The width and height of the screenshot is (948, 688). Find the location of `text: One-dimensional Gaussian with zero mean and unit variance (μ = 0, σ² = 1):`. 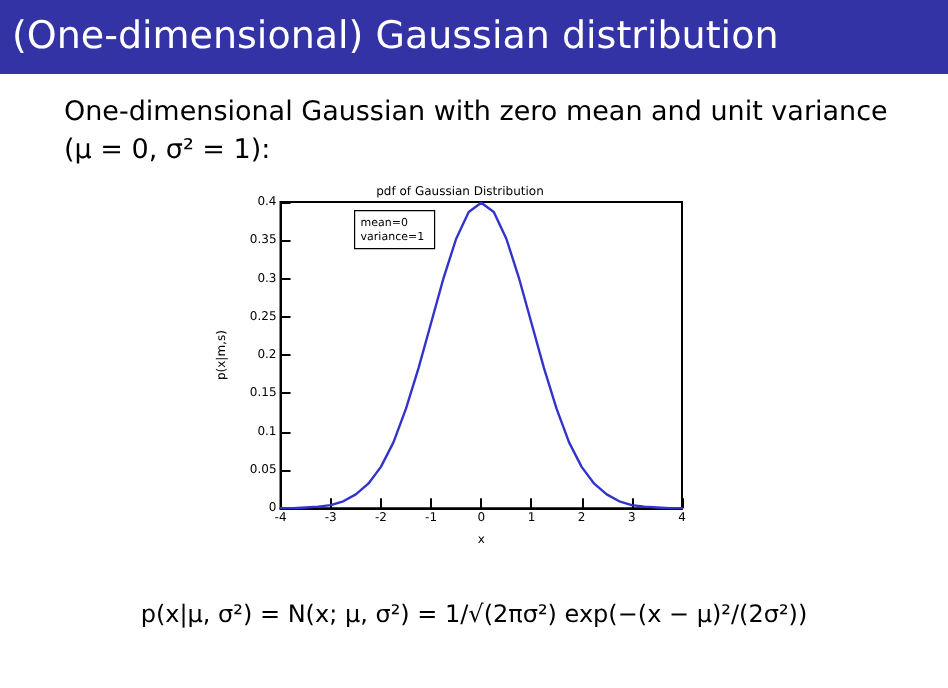

text: One-dimensional Gaussian with zero mean and unit variance (μ = 0, σ² = 1): is located at coordinates (477, 132).